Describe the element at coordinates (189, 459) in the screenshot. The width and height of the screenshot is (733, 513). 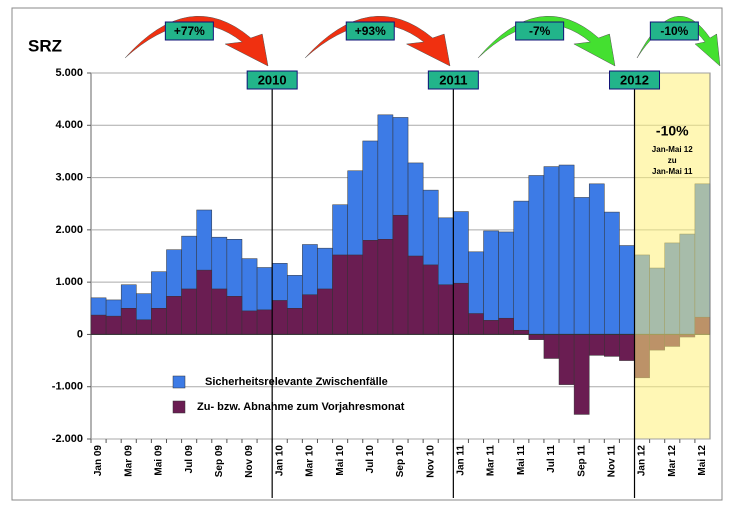
I see `x-tick-label: Jul 09` at that location.